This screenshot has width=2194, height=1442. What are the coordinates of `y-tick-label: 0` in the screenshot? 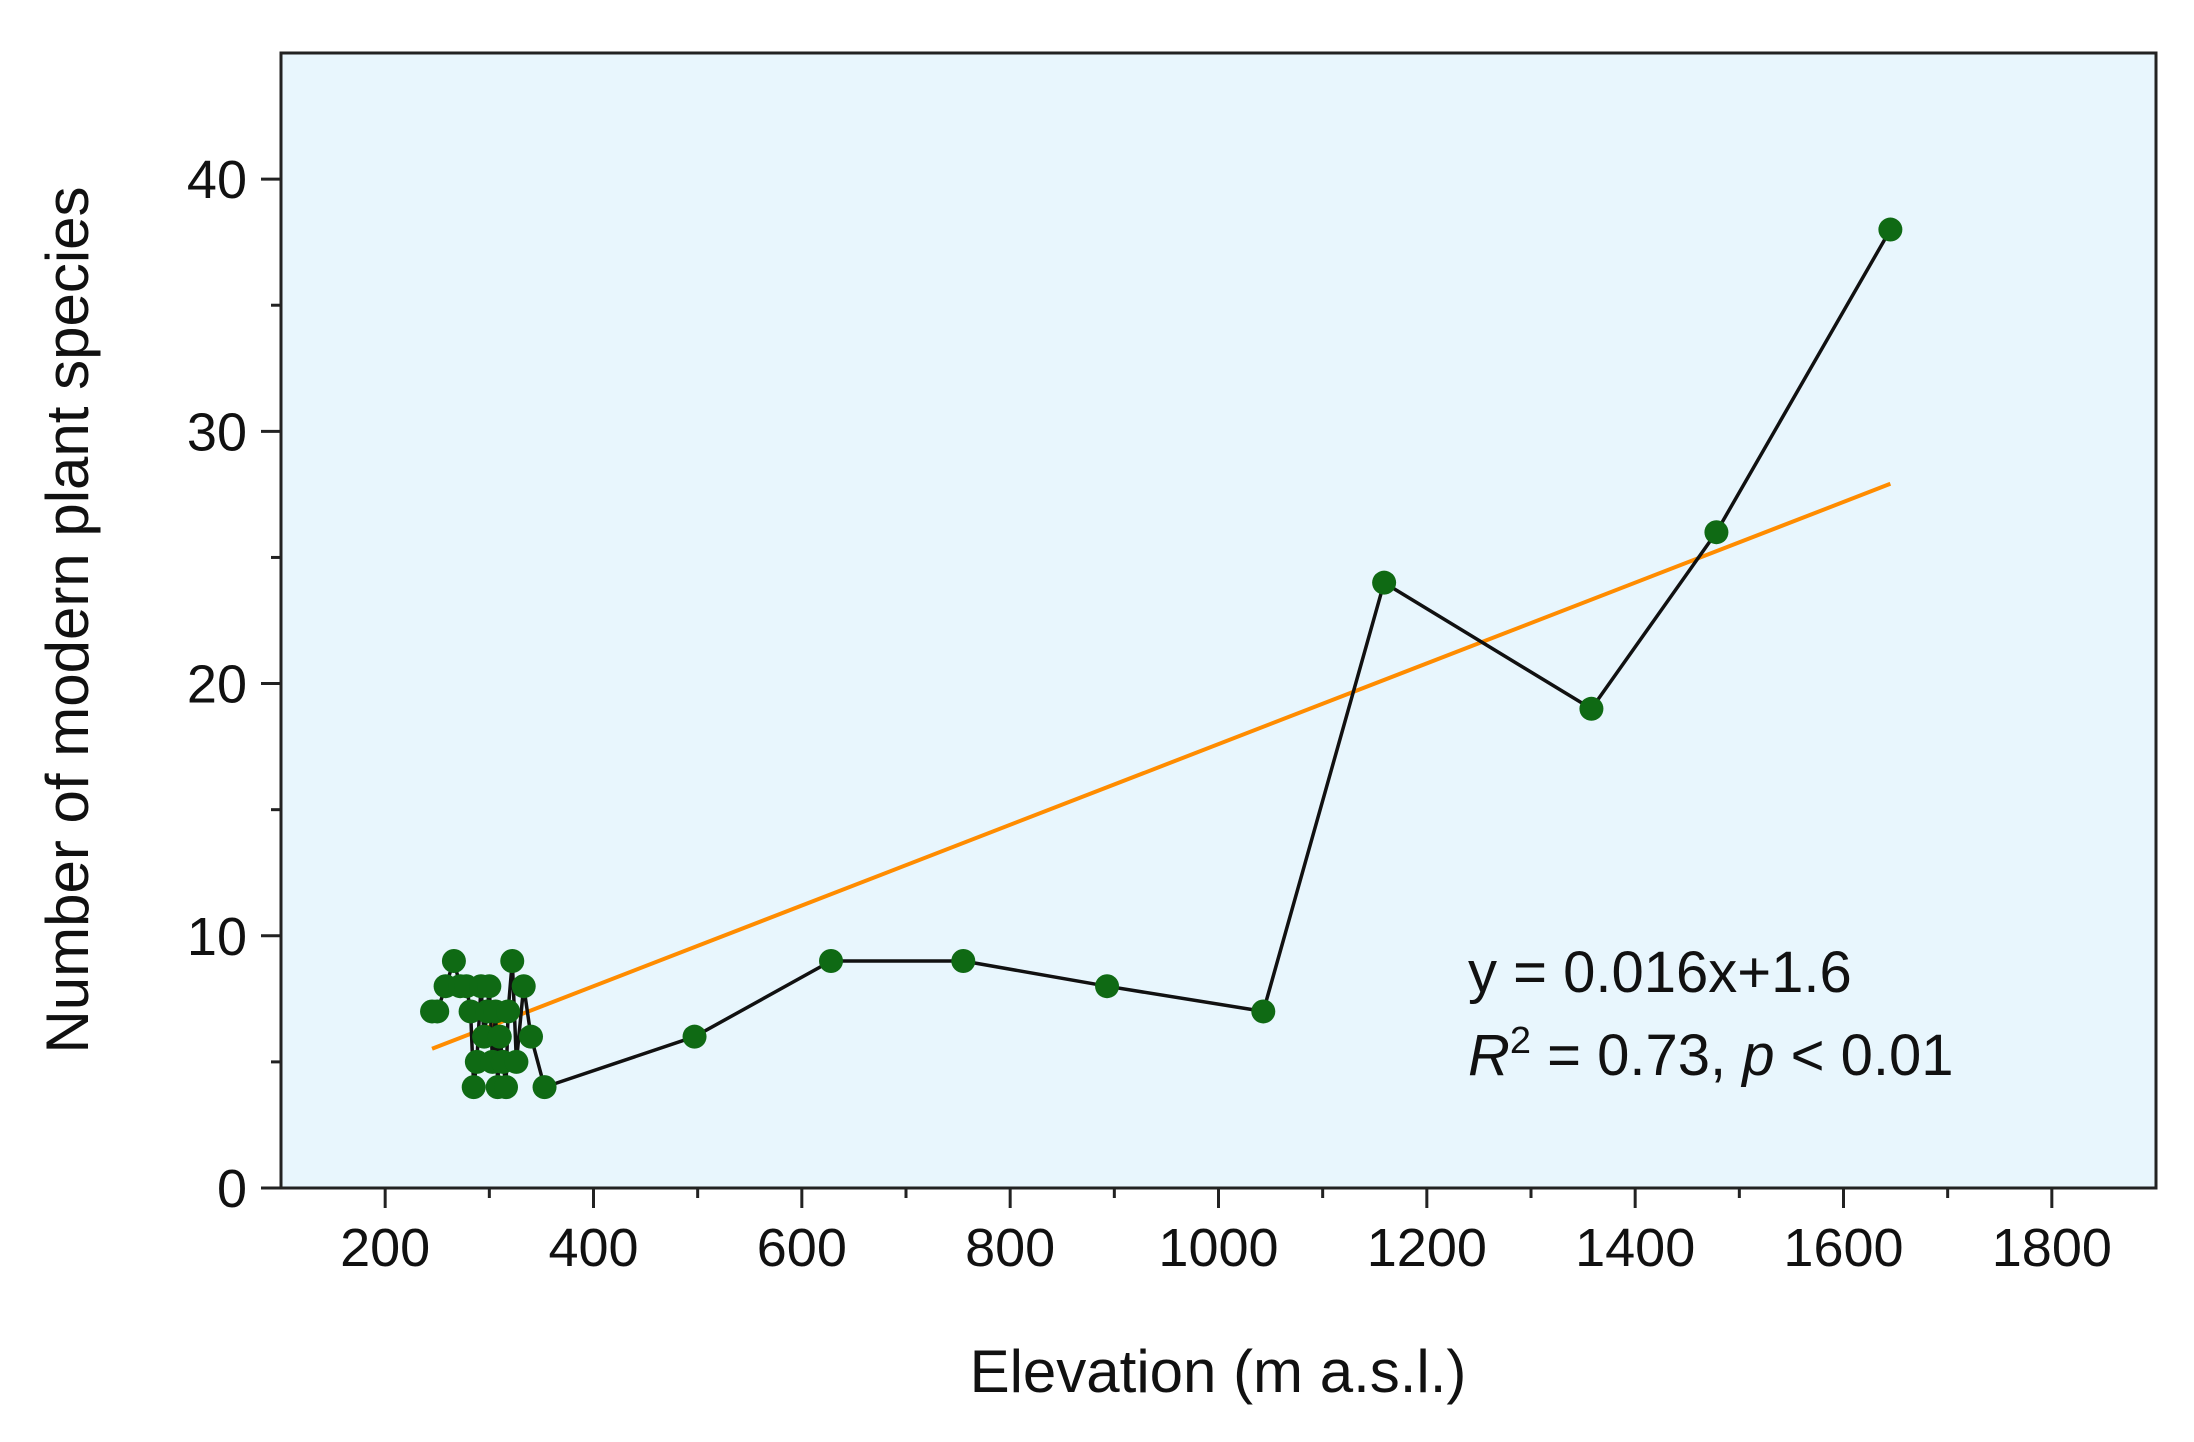 It's located at (232, 1189).